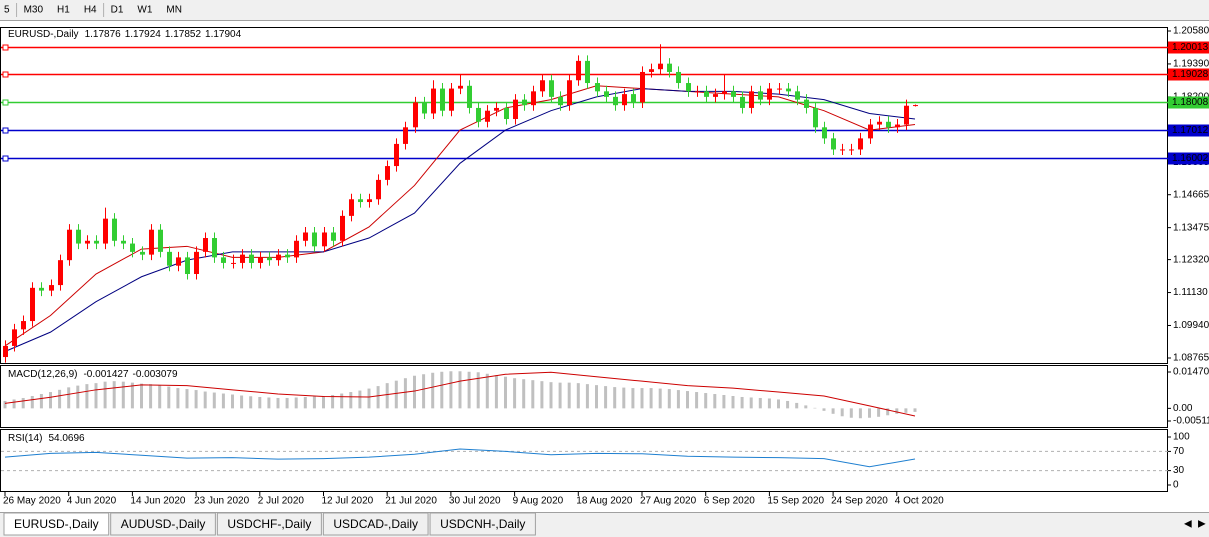  What do you see at coordinates (1176, 485) in the screenshot?
I see `y-tick-label: 0` at bounding box center [1176, 485].